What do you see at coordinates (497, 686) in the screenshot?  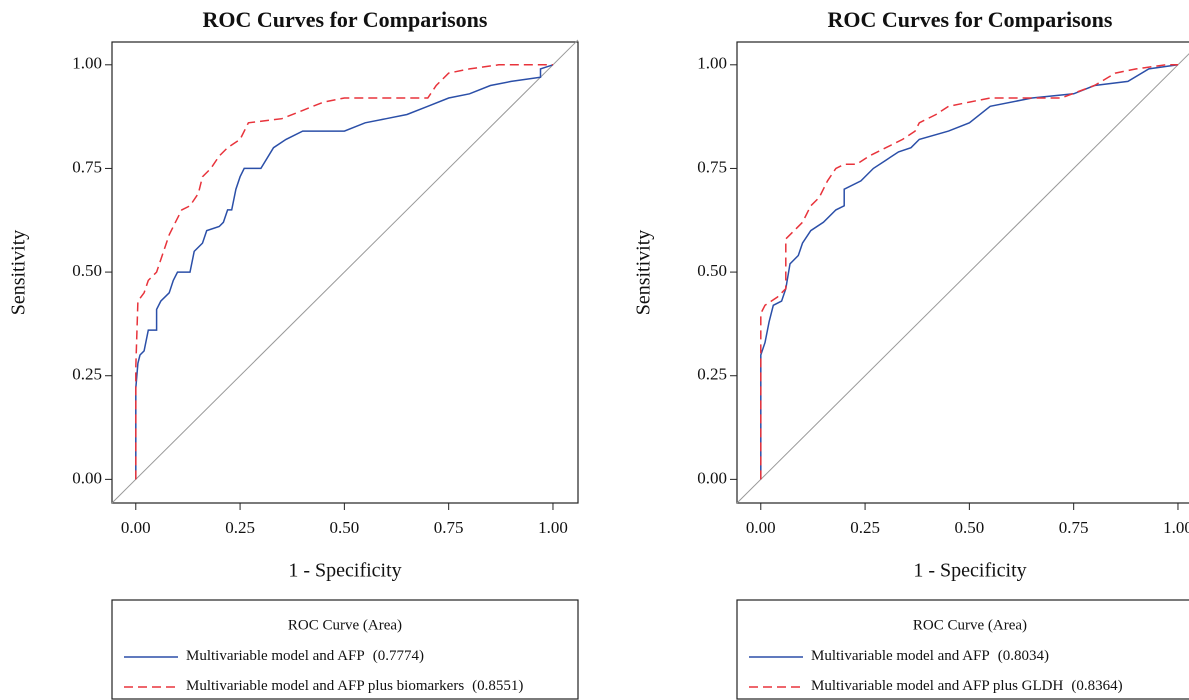 I see `legend-area: (0.8551)` at bounding box center [497, 686].